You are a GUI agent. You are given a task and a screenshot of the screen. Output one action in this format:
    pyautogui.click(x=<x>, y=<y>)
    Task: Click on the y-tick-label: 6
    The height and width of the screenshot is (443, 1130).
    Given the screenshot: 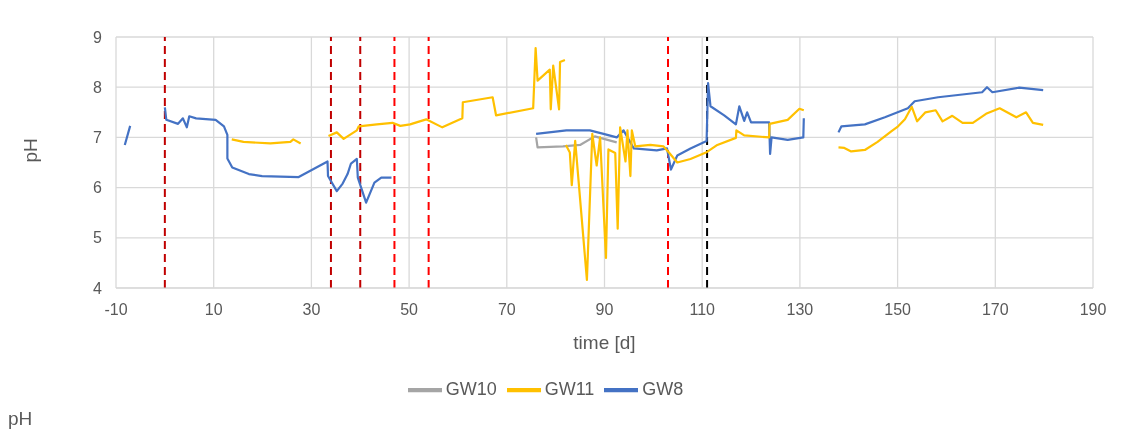 What is the action you would take?
    pyautogui.click(x=98, y=188)
    